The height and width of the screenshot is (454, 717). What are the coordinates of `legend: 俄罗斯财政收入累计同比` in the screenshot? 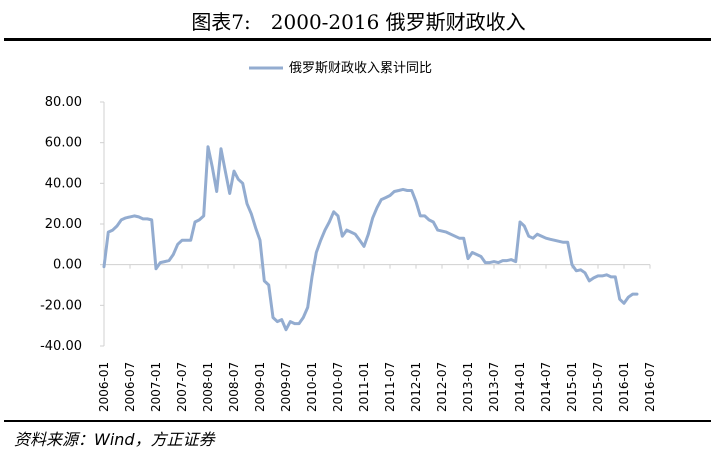 It's located at (340, 68).